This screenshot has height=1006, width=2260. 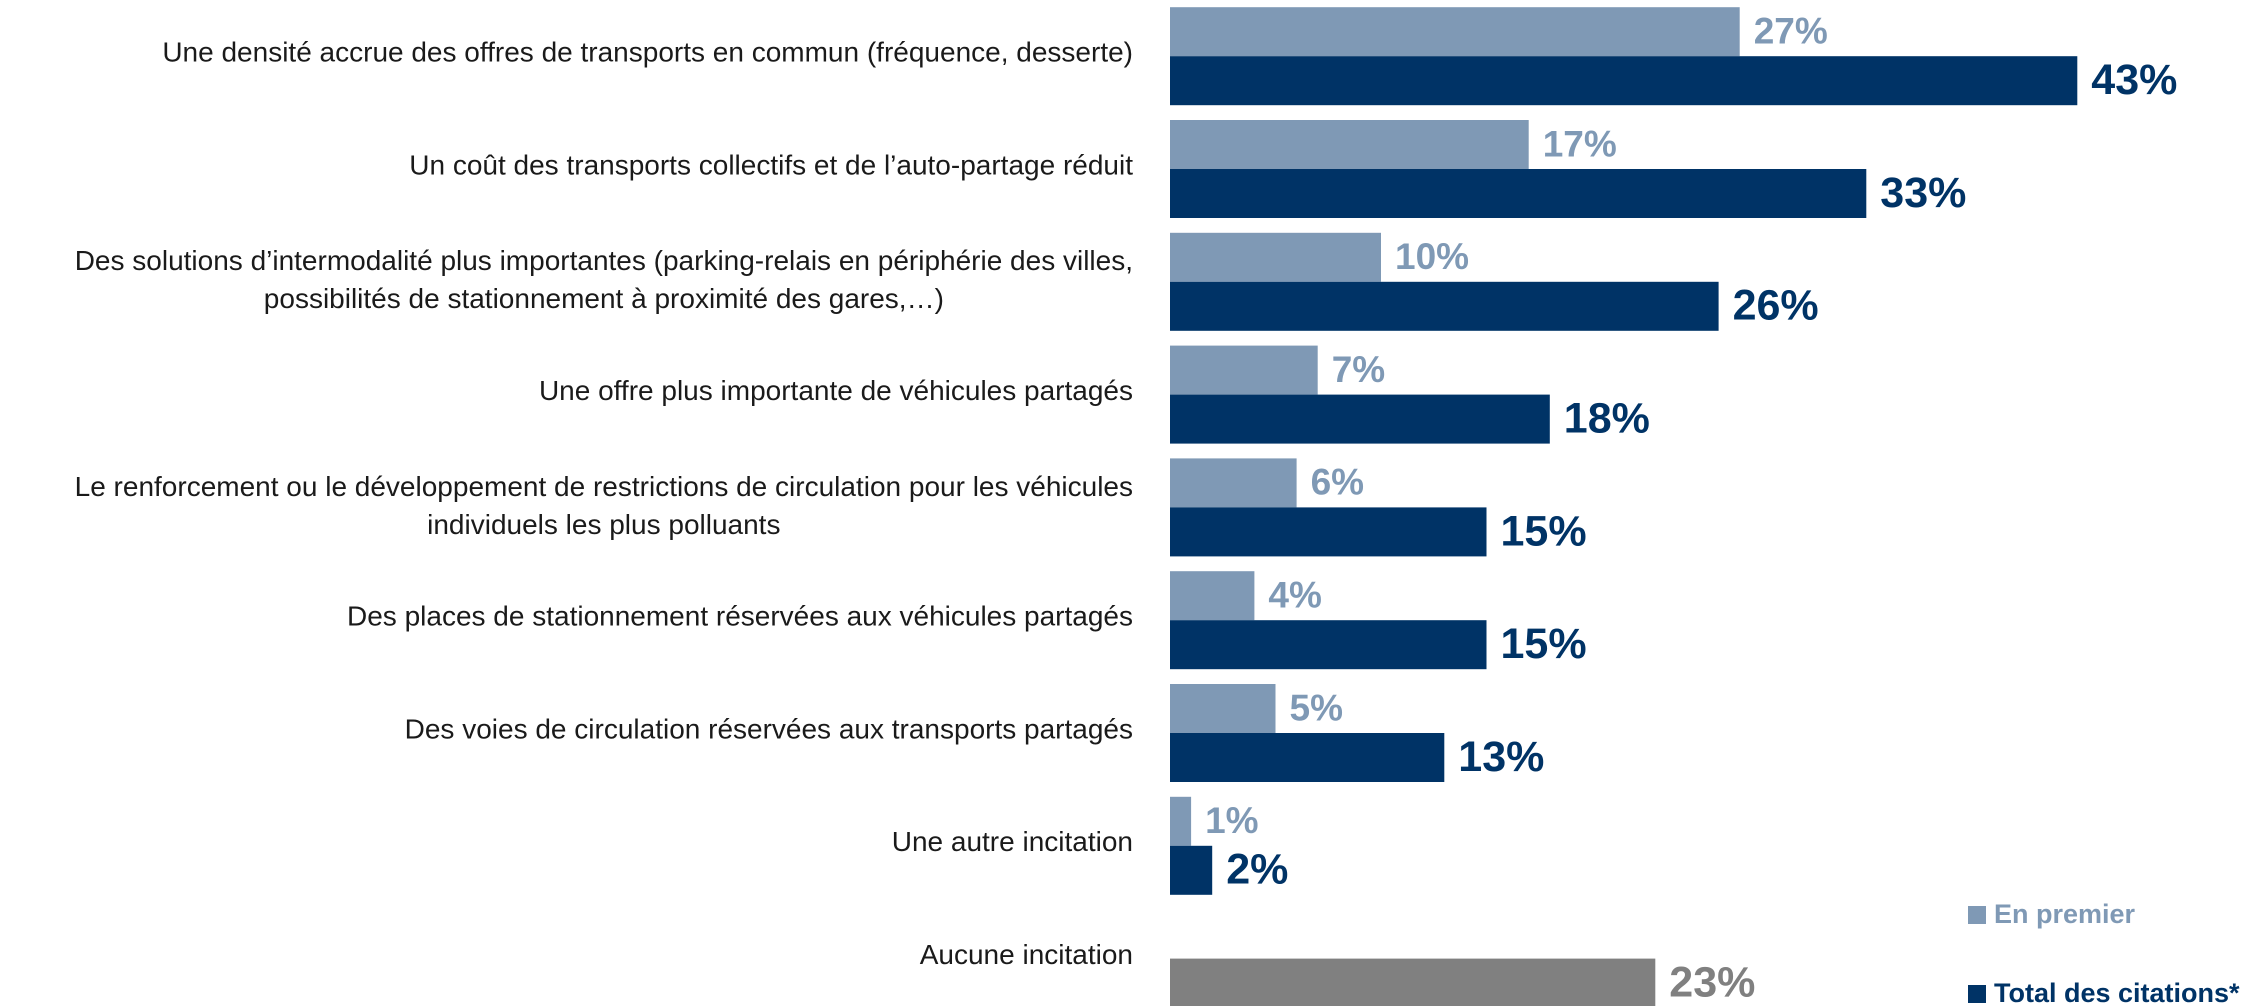 I want to click on legend-label: Total des citations*, so click(x=2117, y=992).